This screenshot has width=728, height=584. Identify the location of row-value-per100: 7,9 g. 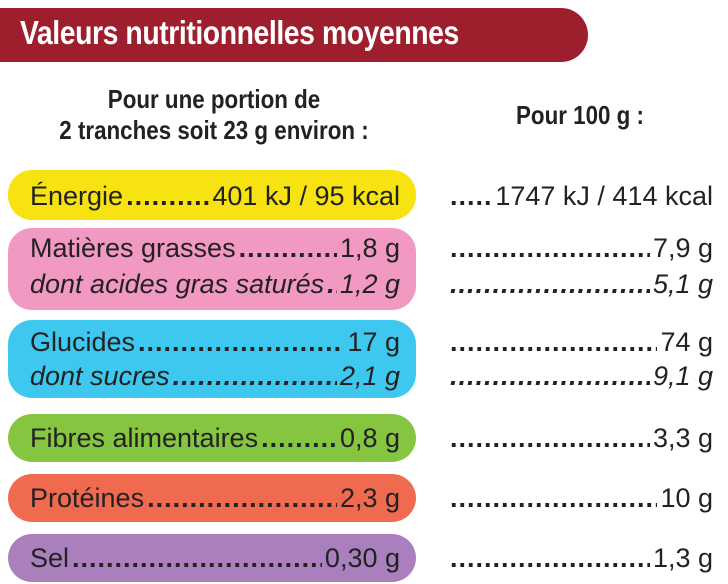
(682, 248).